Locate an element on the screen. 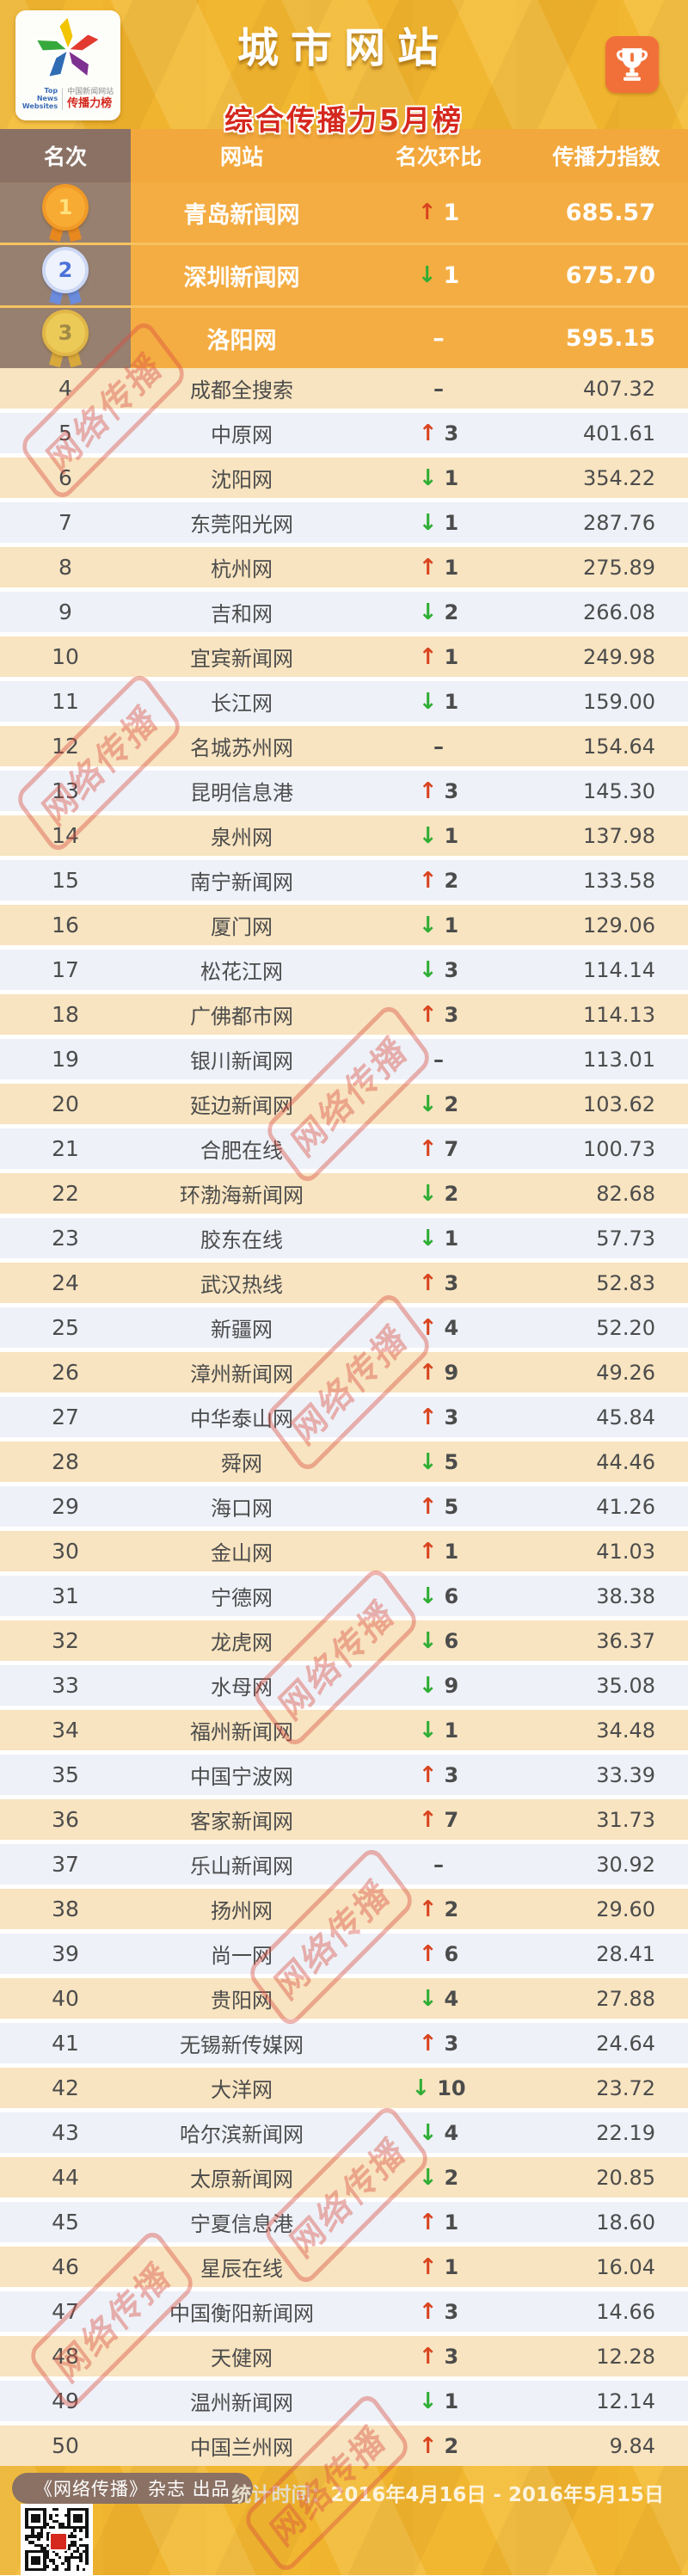  logo-en-line: Top is located at coordinates (51, 91).